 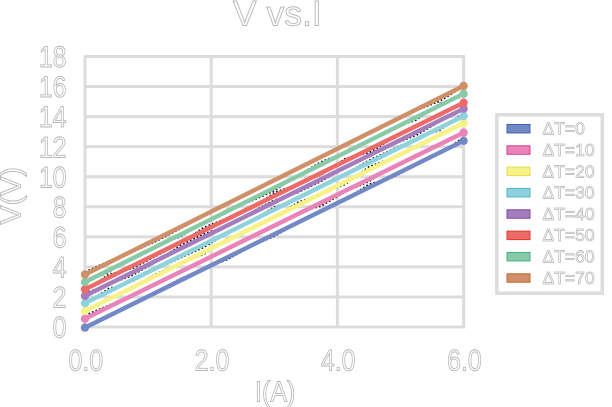 I want to click on svg-text: 12, so click(x=53, y=147).